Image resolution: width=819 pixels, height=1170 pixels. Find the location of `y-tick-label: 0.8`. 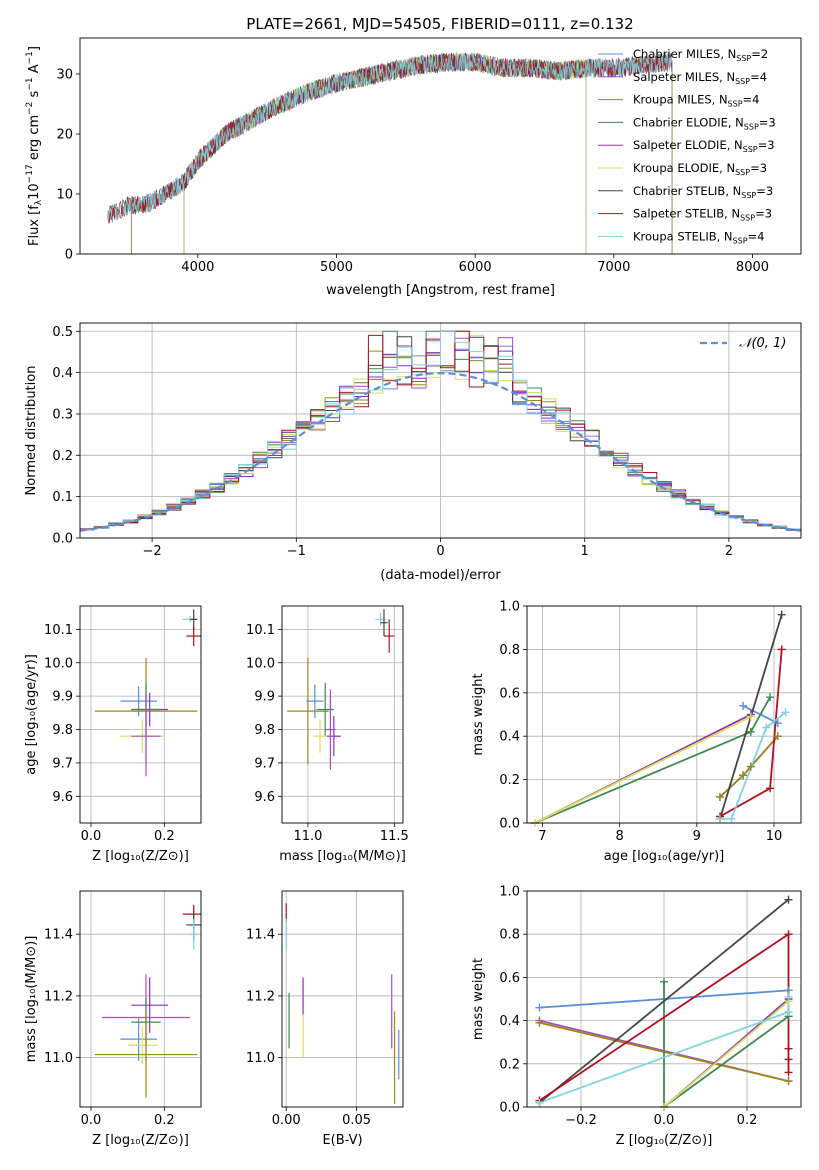

y-tick-label: 0.8 is located at coordinates (509, 935).